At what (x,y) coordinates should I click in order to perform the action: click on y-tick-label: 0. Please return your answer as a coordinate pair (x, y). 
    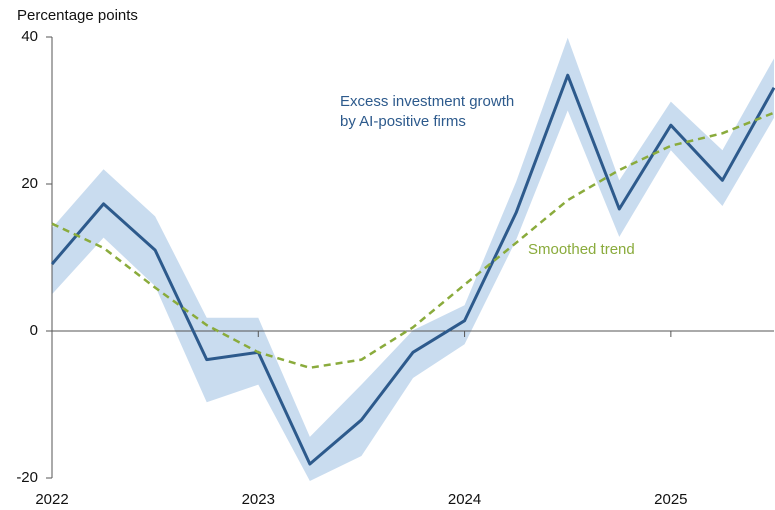
    Looking at the image, I should click on (34, 330).